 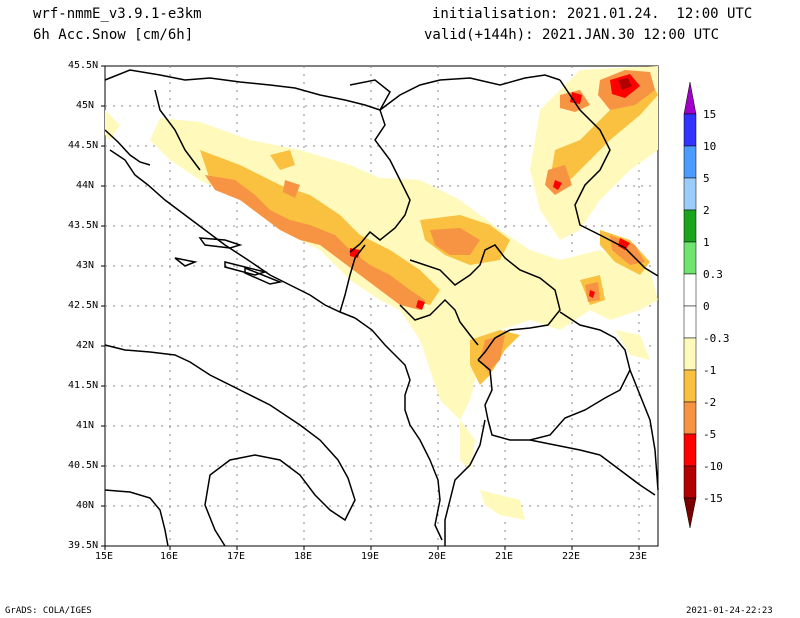 What do you see at coordinates (85, 505) in the screenshot?
I see `lat-label: 40N` at bounding box center [85, 505].